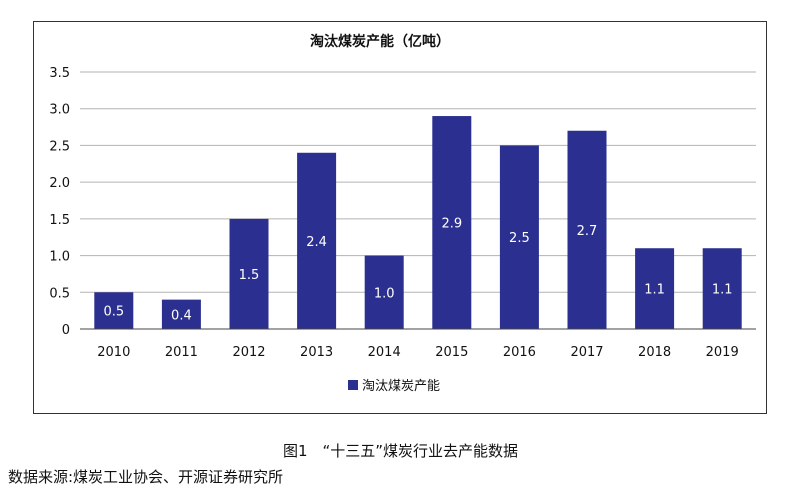 The width and height of the screenshot is (801, 500). I want to click on data-label: 2.9, so click(451, 224).